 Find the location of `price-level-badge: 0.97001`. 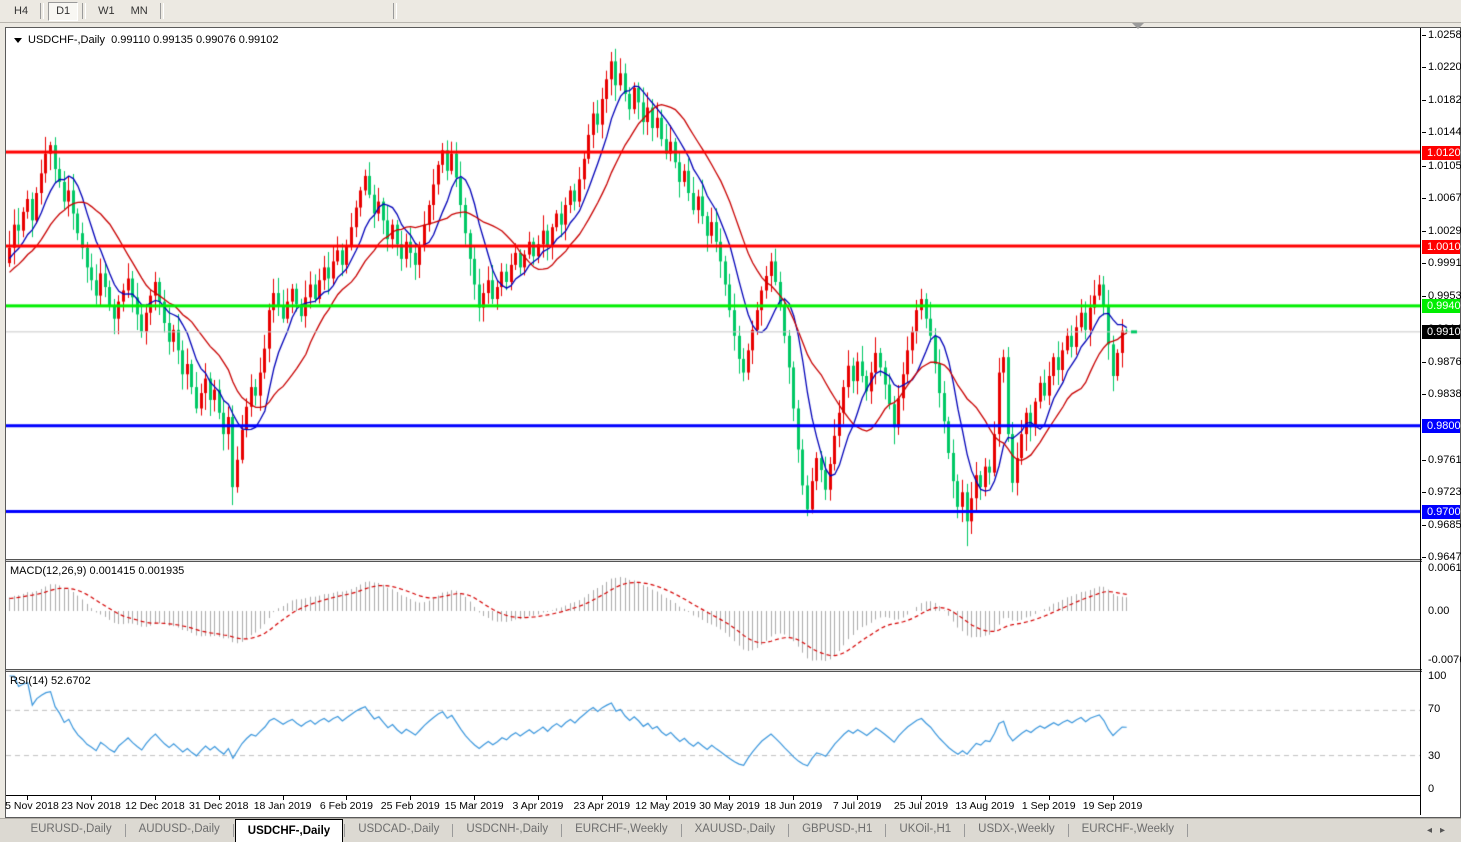

price-level-badge: 0.97001 is located at coordinates (1441, 512).